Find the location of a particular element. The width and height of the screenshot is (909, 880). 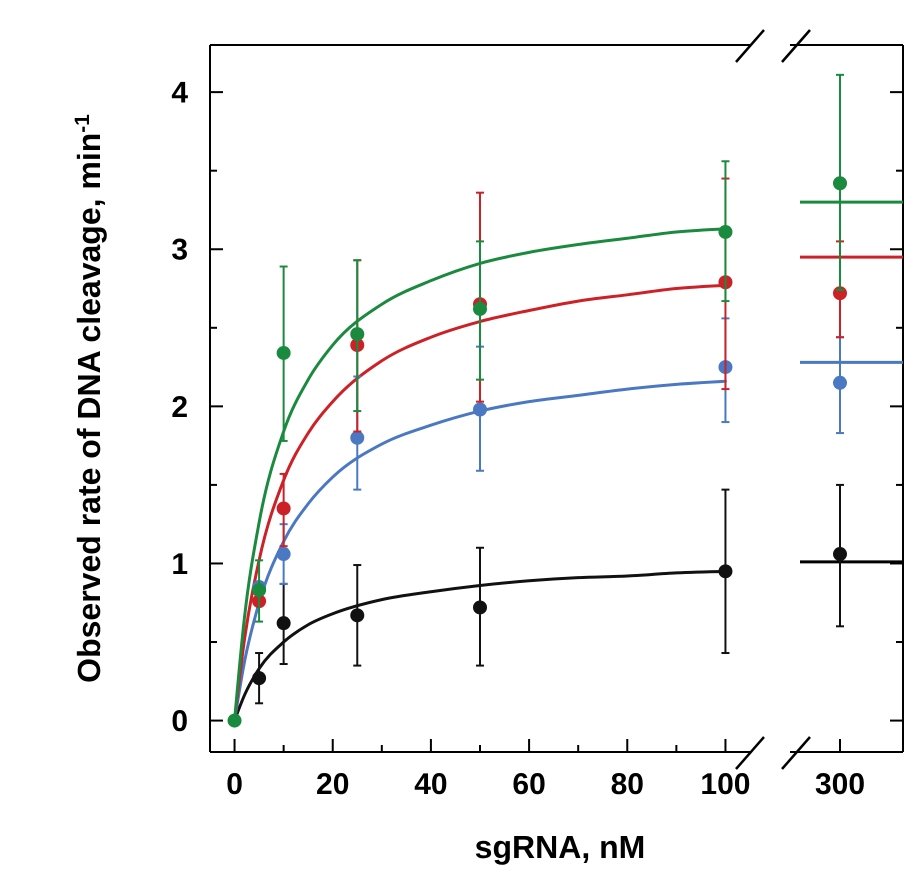

x-axis-title: sgRNA, nM is located at coordinates (560, 847).